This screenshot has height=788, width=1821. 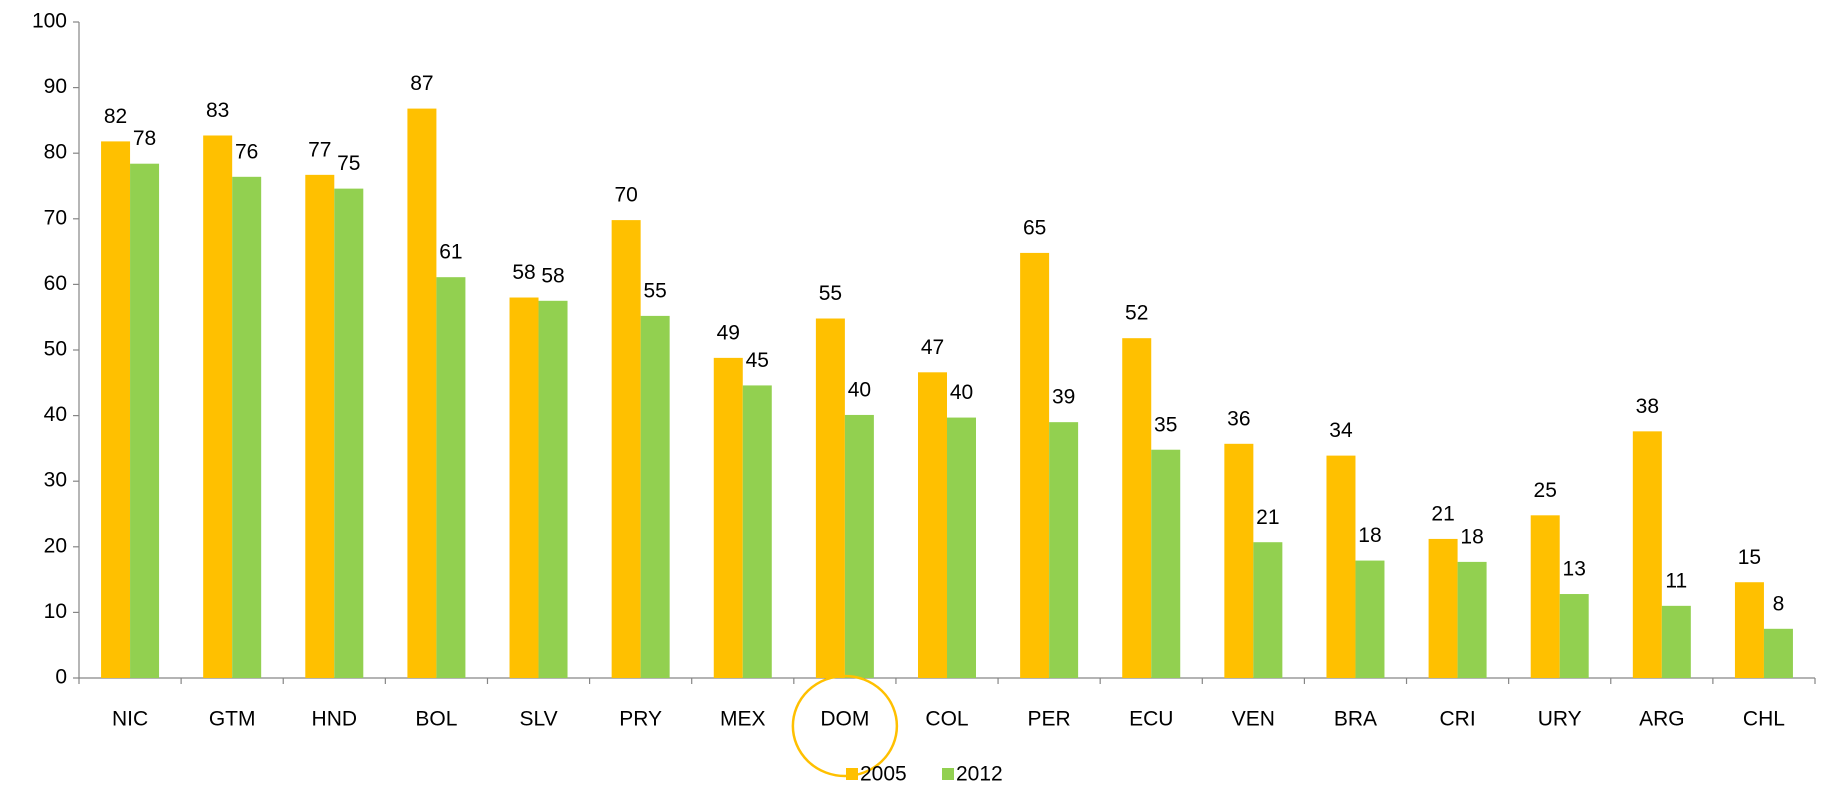 I want to click on data-label: 34, so click(x=1341, y=430).